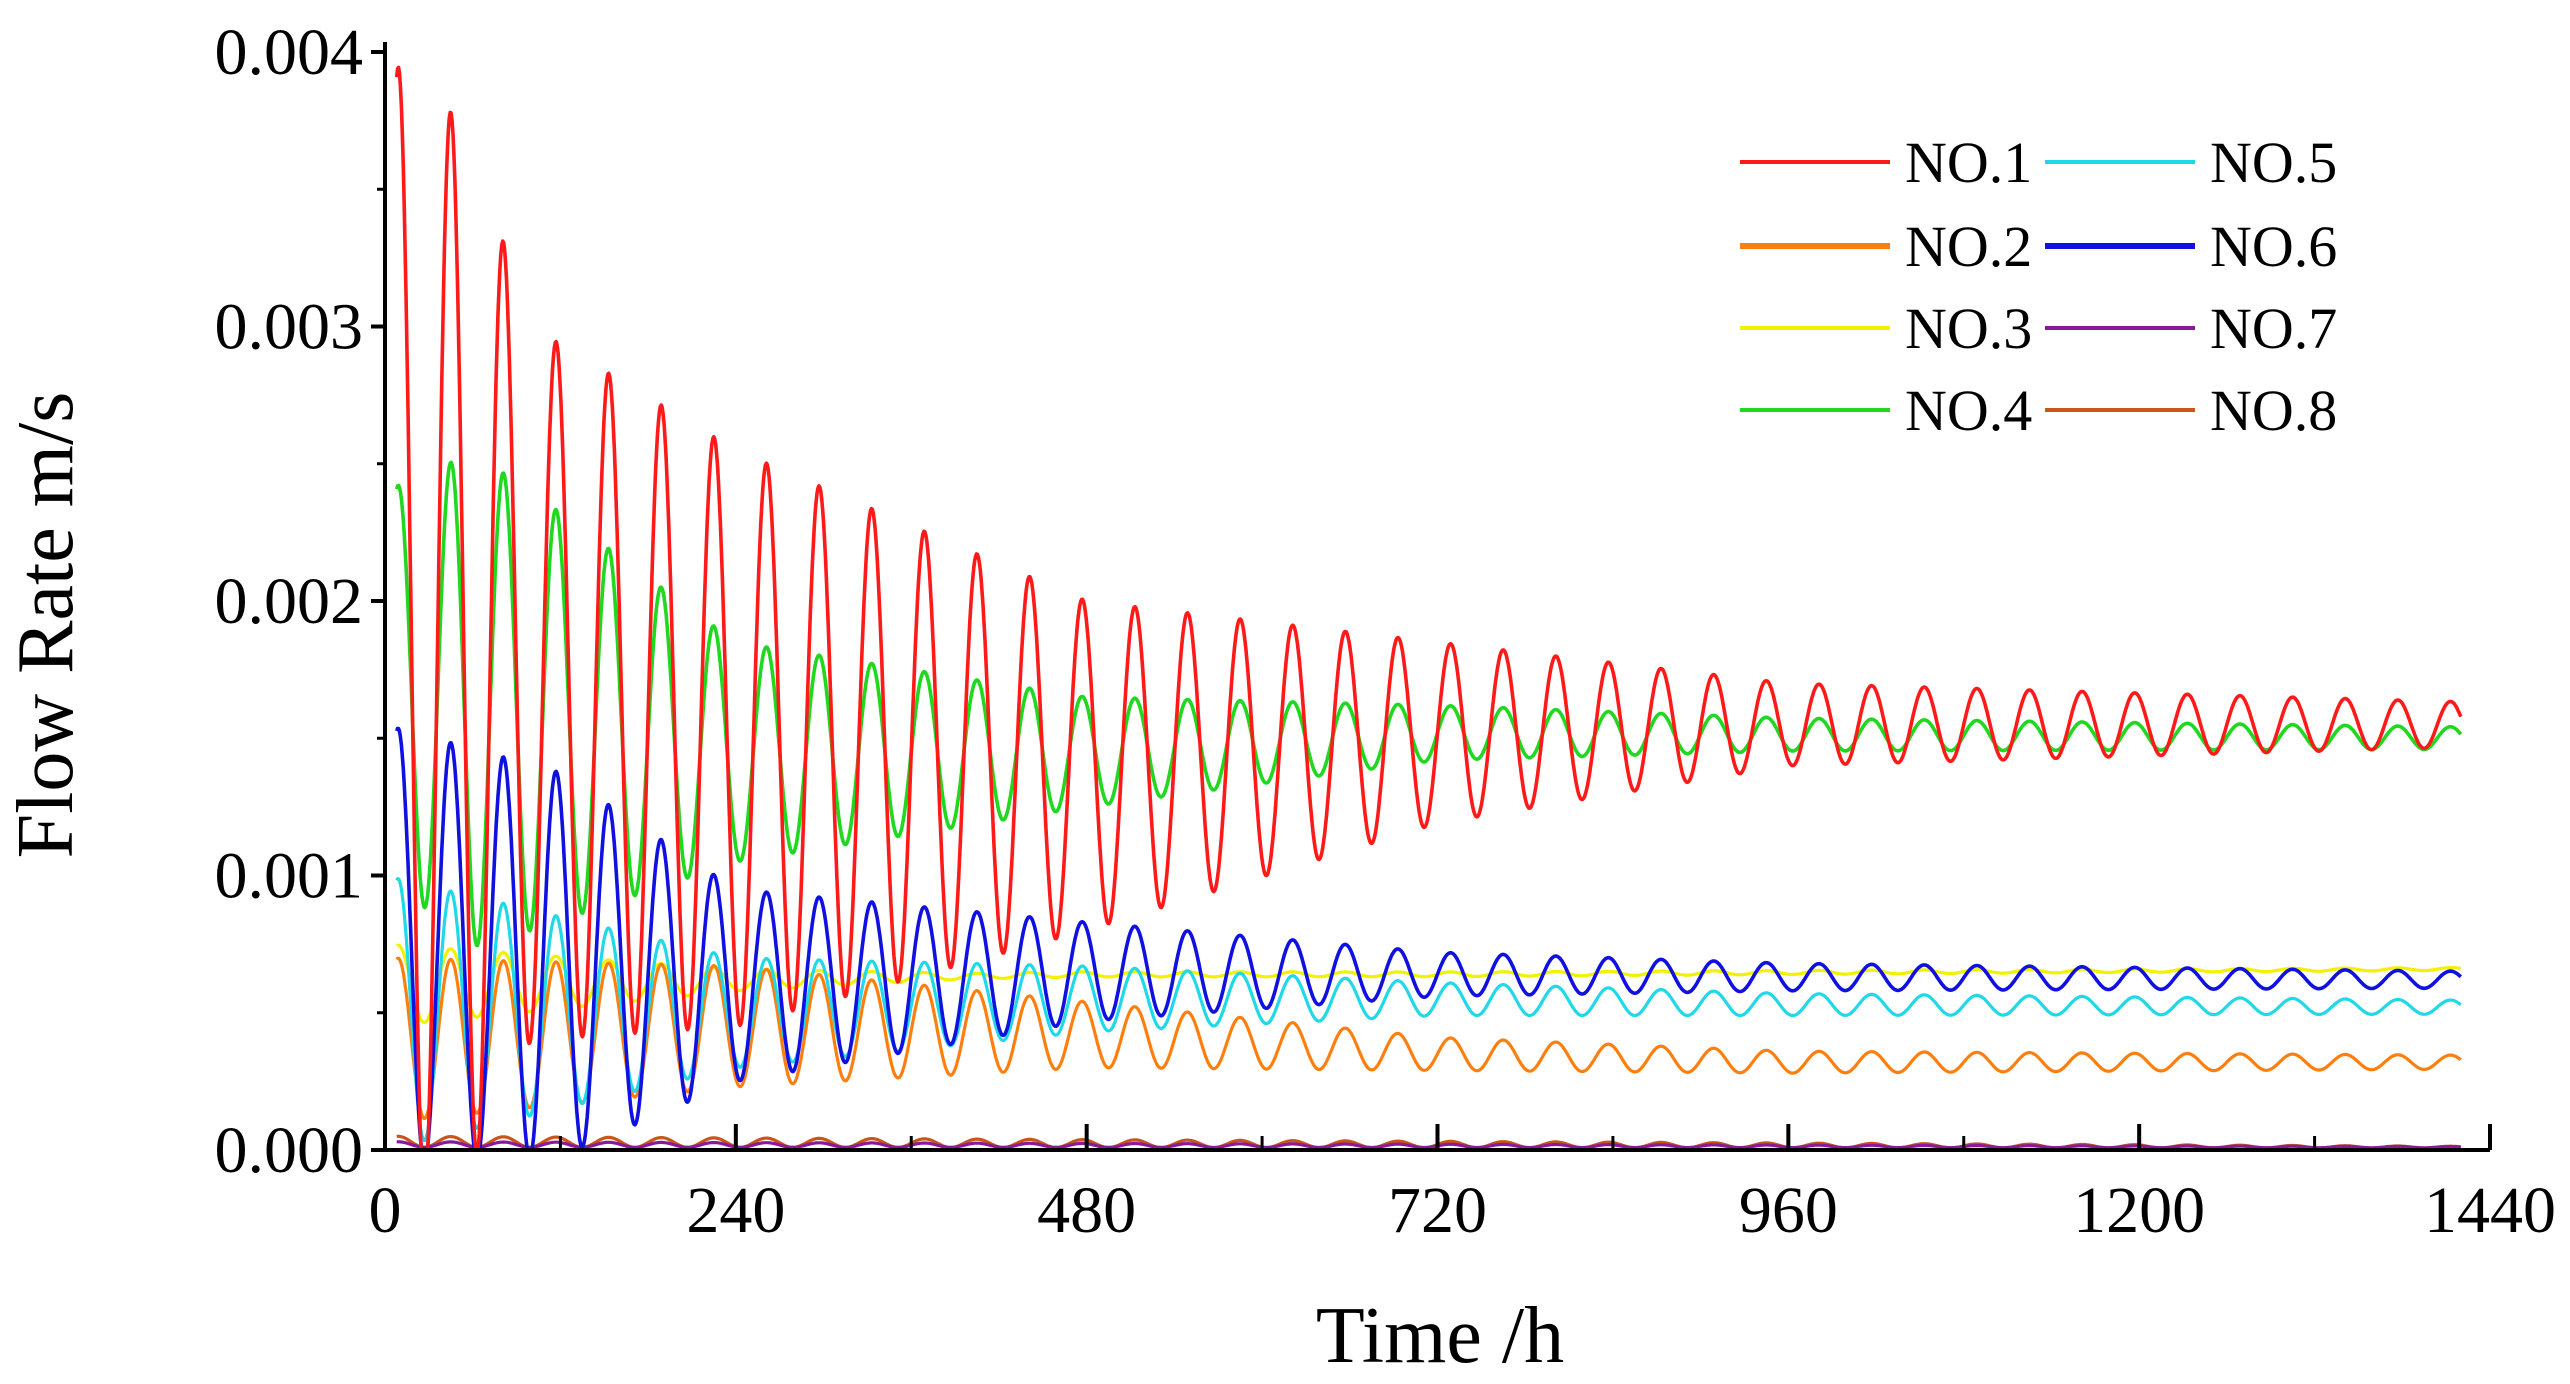  Describe the element at coordinates (2273, 162) in the screenshot. I see `legend-label: NO.5` at that location.